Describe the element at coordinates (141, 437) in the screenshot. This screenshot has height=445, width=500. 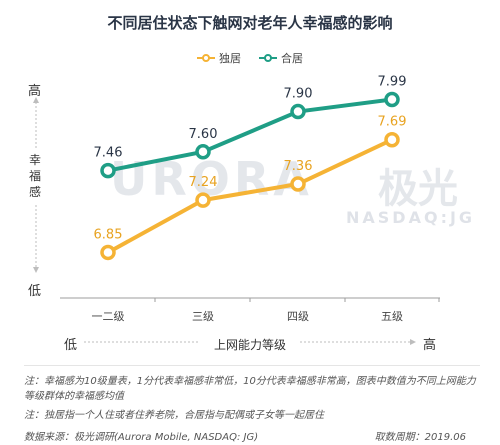
I see `source-text: 数据来源：极光调研(Aurora Mobile, NASDAQ: JG)` at that location.